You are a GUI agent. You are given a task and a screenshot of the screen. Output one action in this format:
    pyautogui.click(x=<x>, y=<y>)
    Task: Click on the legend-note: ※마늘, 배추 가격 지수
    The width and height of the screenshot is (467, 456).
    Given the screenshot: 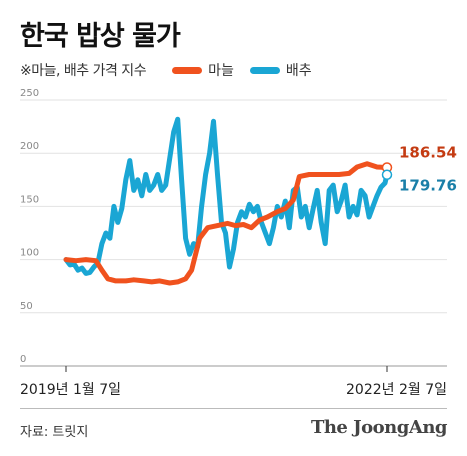 What is the action you would take?
    pyautogui.click(x=83, y=71)
    